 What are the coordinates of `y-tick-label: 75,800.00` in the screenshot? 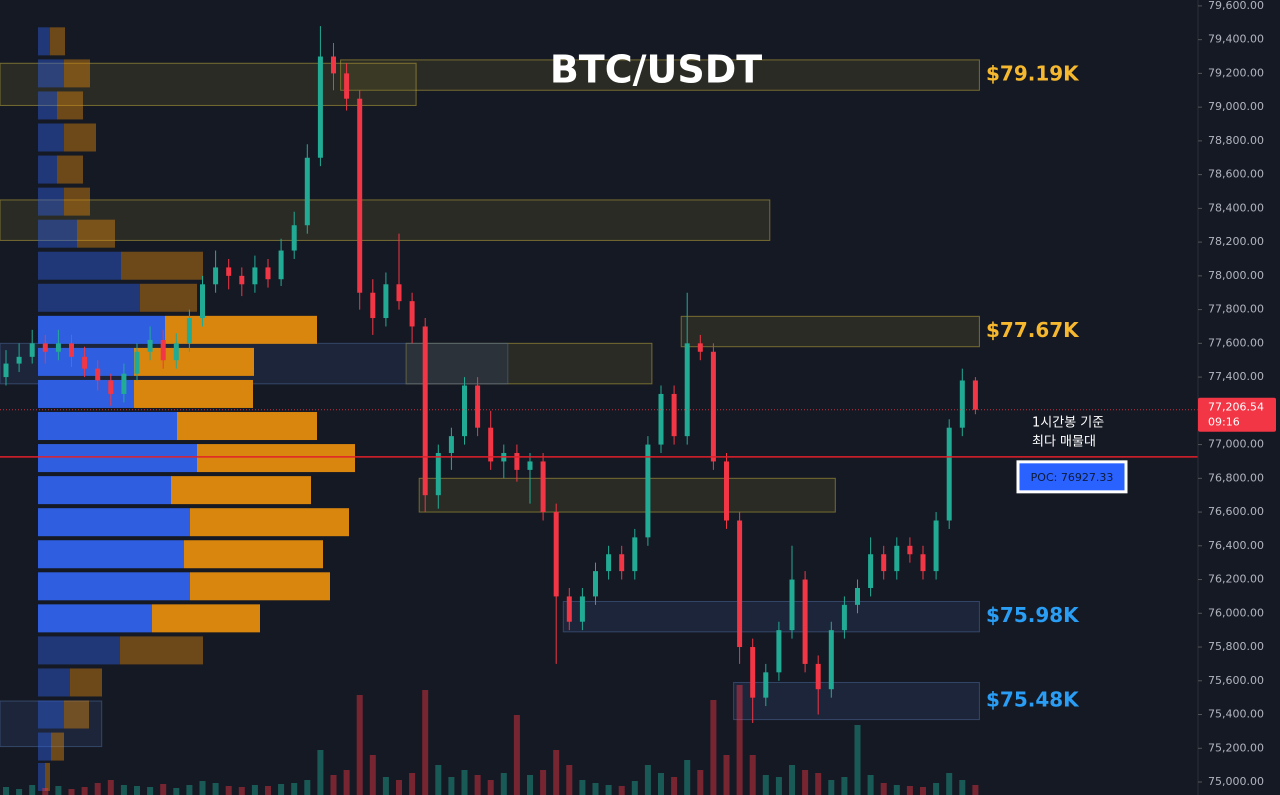 It's located at (1236, 646).